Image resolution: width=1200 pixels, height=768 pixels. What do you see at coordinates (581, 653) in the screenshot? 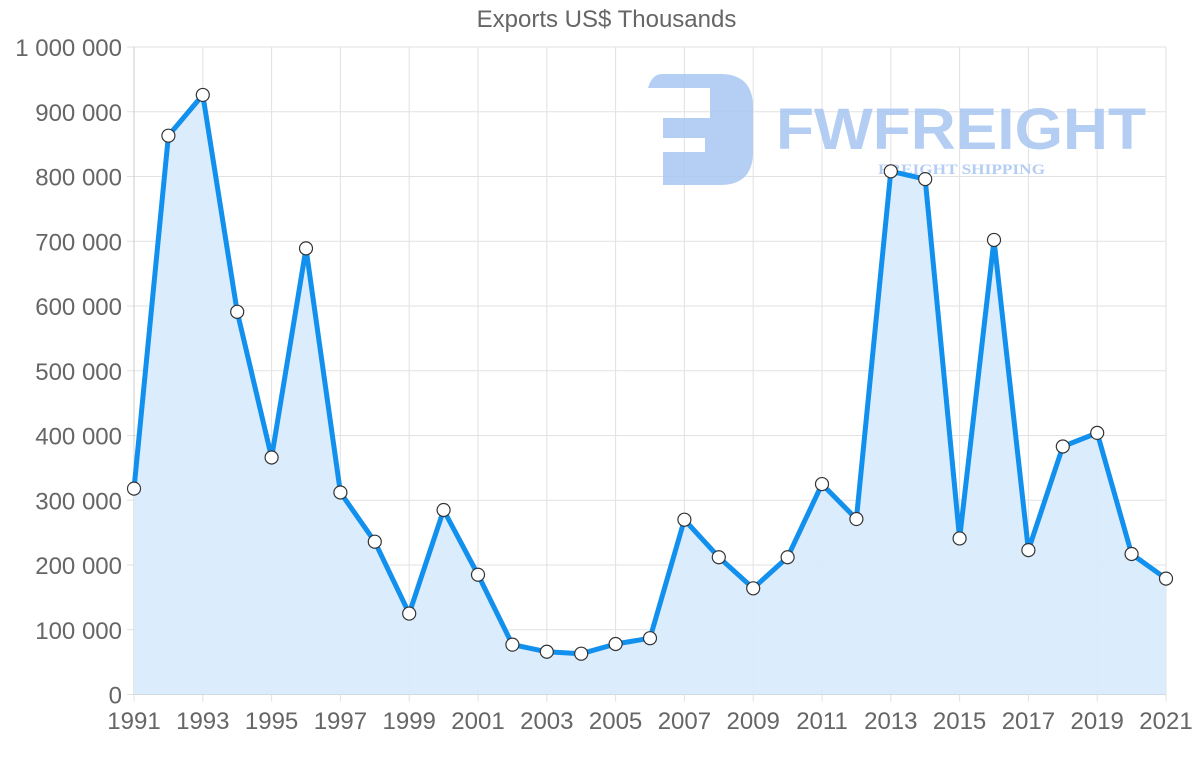
I see `data-point-2004: 2004: 63000` at bounding box center [581, 653].